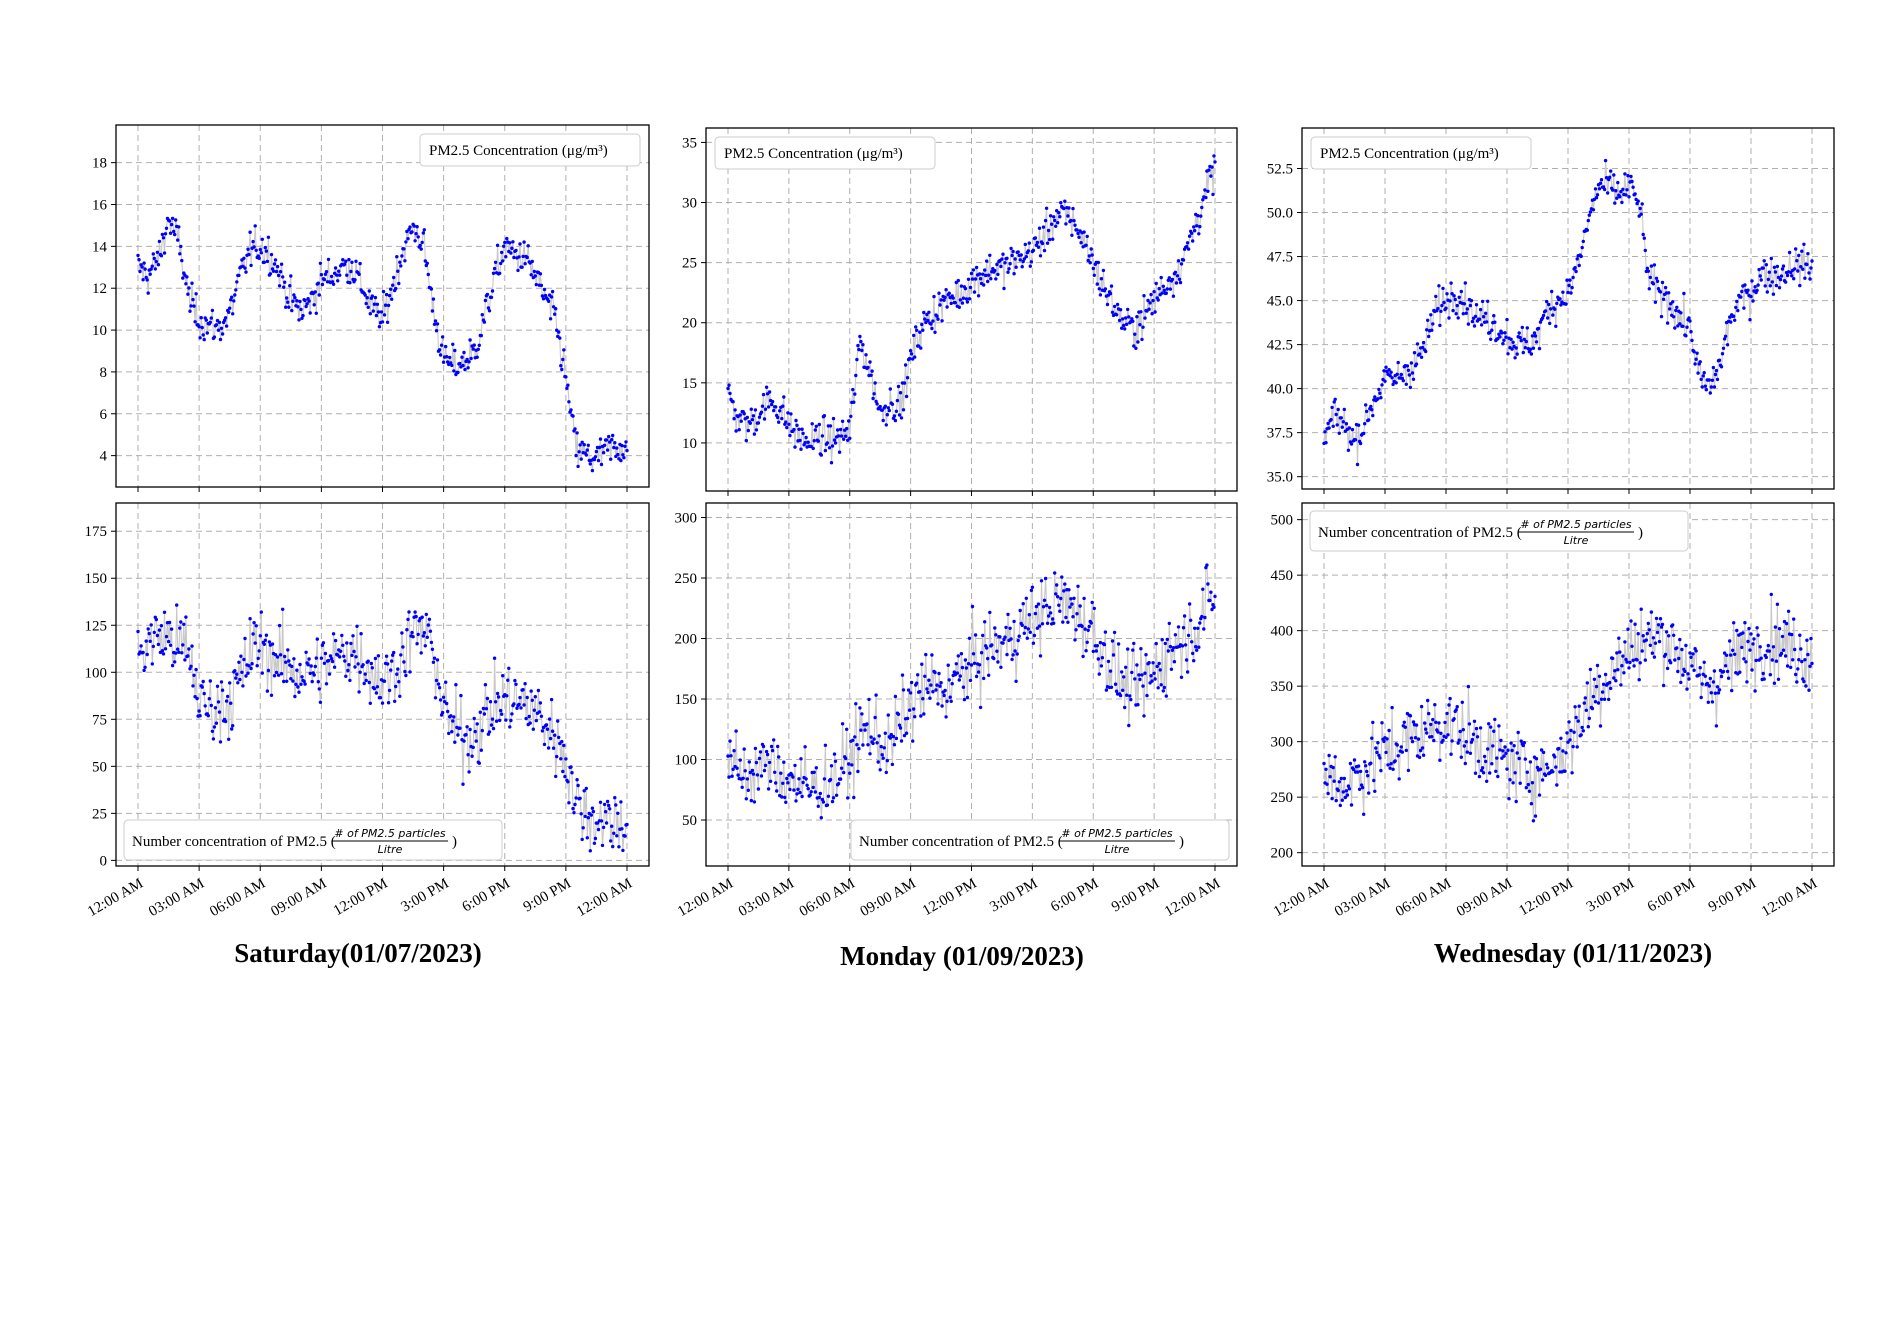 The height and width of the screenshot is (1342, 1900). I want to click on legend-numerator: # of PM2.5 particles, so click(1116, 833).